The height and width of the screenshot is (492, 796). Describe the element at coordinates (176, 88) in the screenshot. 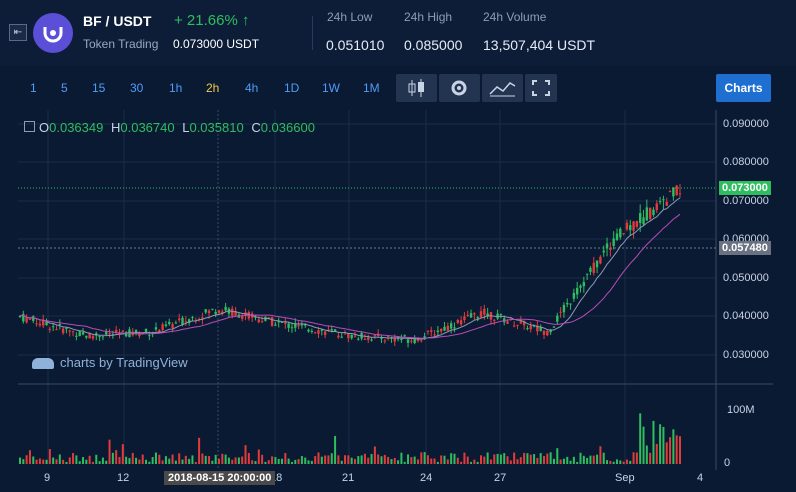

I see `timeframe-1h: 1h` at that location.